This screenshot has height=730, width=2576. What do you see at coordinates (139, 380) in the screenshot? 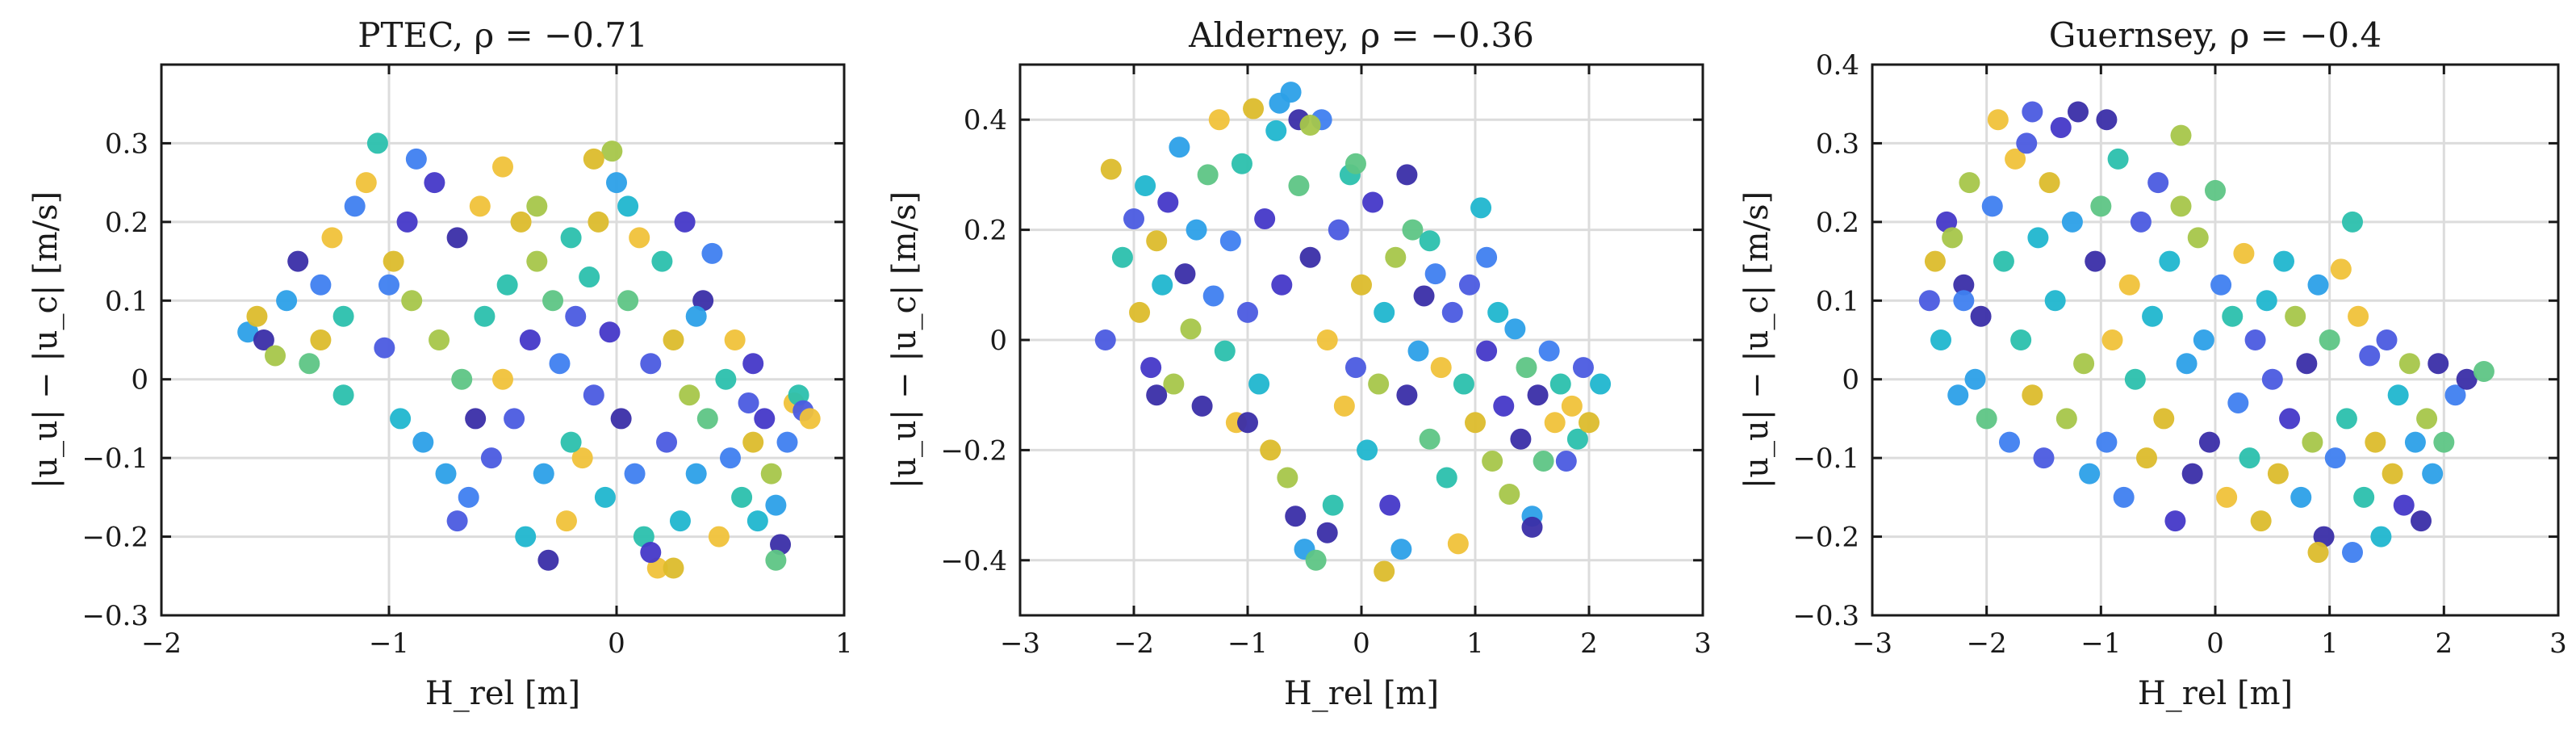
I see `y-tick-label: 0` at bounding box center [139, 380].